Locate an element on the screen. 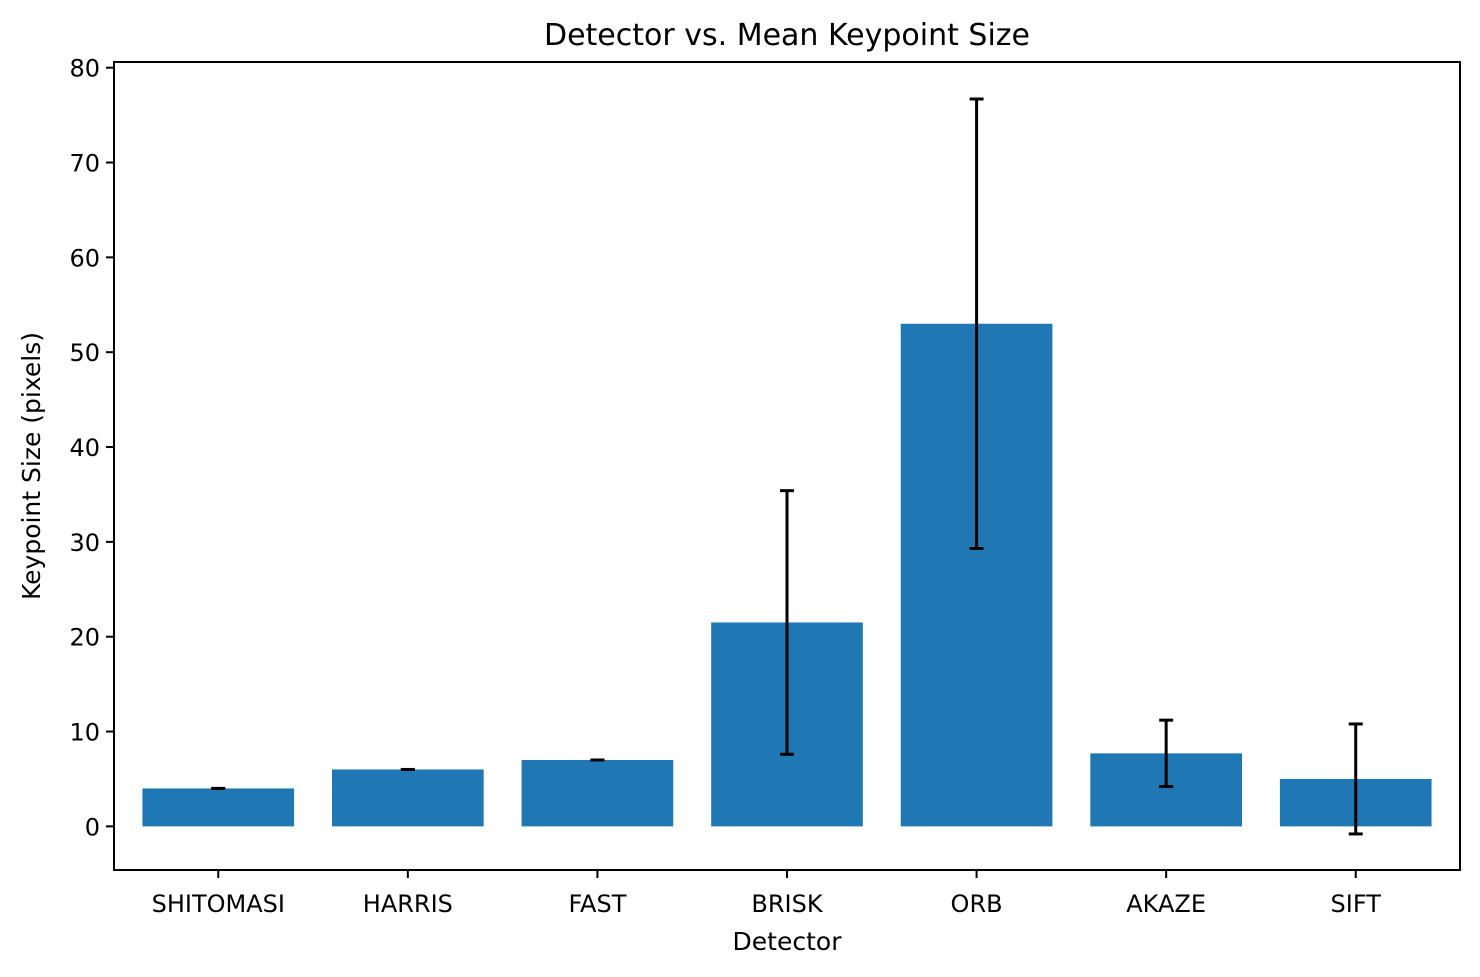 Image resolution: width=1480 pixels, height=977 pixels. y-tick-label: 60 is located at coordinates (84, 258).